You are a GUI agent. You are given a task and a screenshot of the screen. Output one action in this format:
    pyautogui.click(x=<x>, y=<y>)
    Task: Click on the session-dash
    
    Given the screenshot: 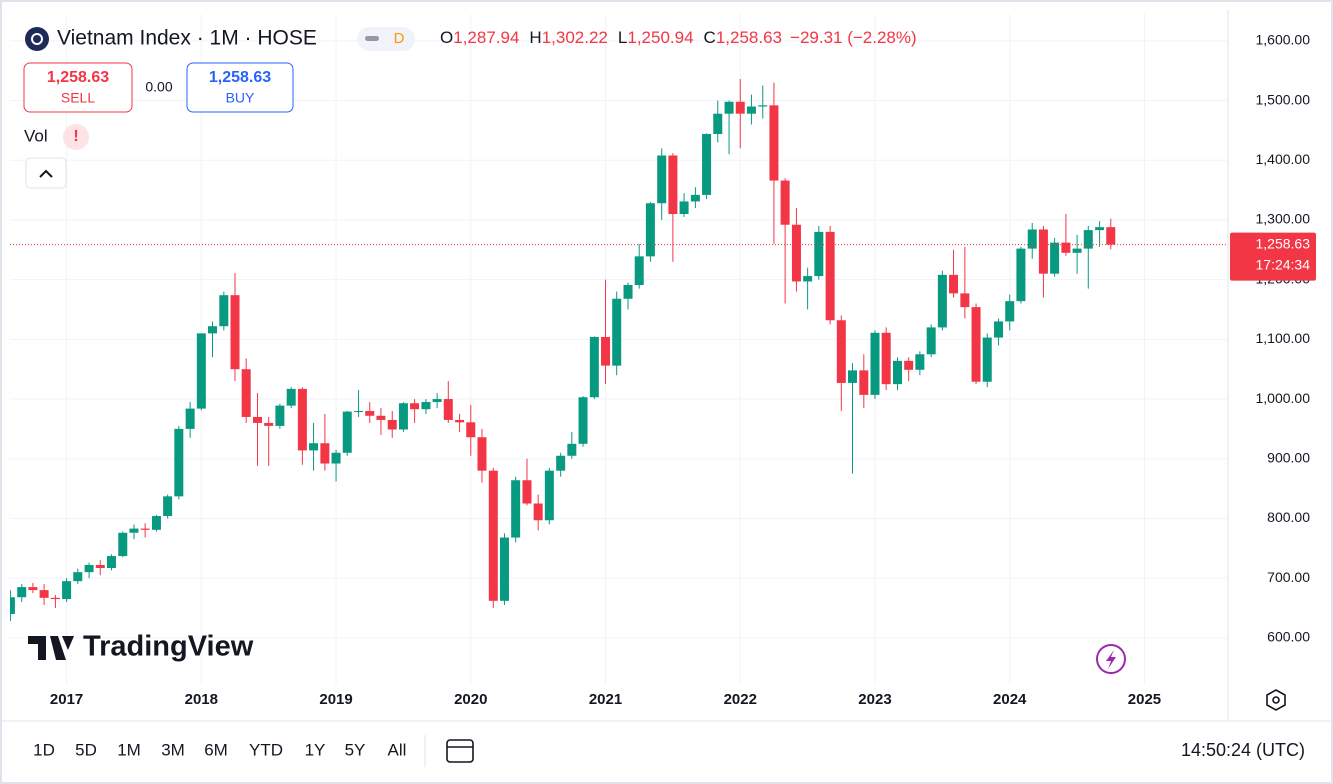 What is the action you would take?
    pyautogui.click(x=372, y=38)
    